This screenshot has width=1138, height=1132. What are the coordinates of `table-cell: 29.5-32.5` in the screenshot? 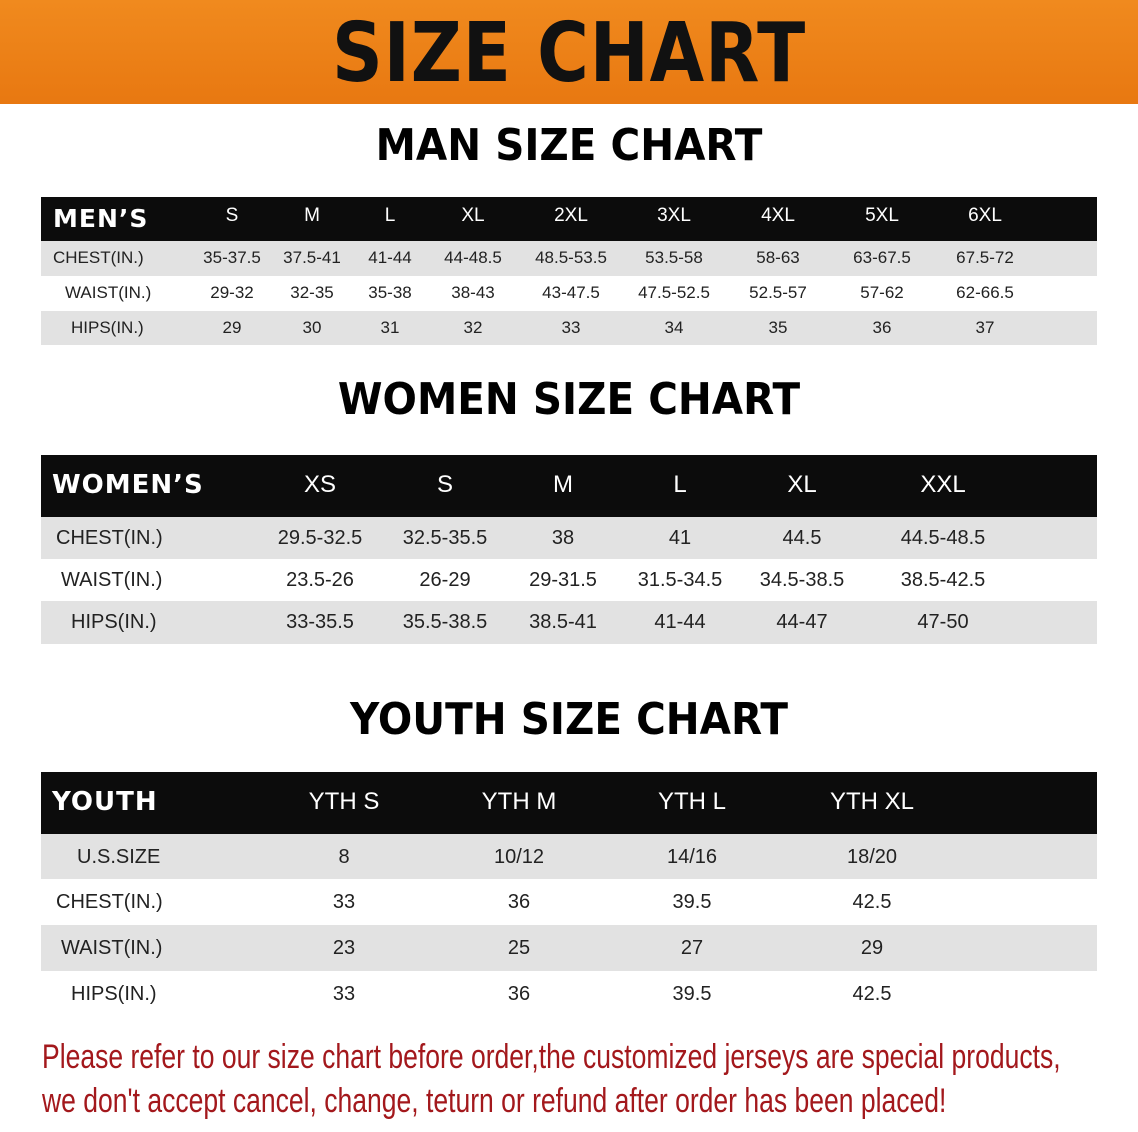 It's located at (320, 538).